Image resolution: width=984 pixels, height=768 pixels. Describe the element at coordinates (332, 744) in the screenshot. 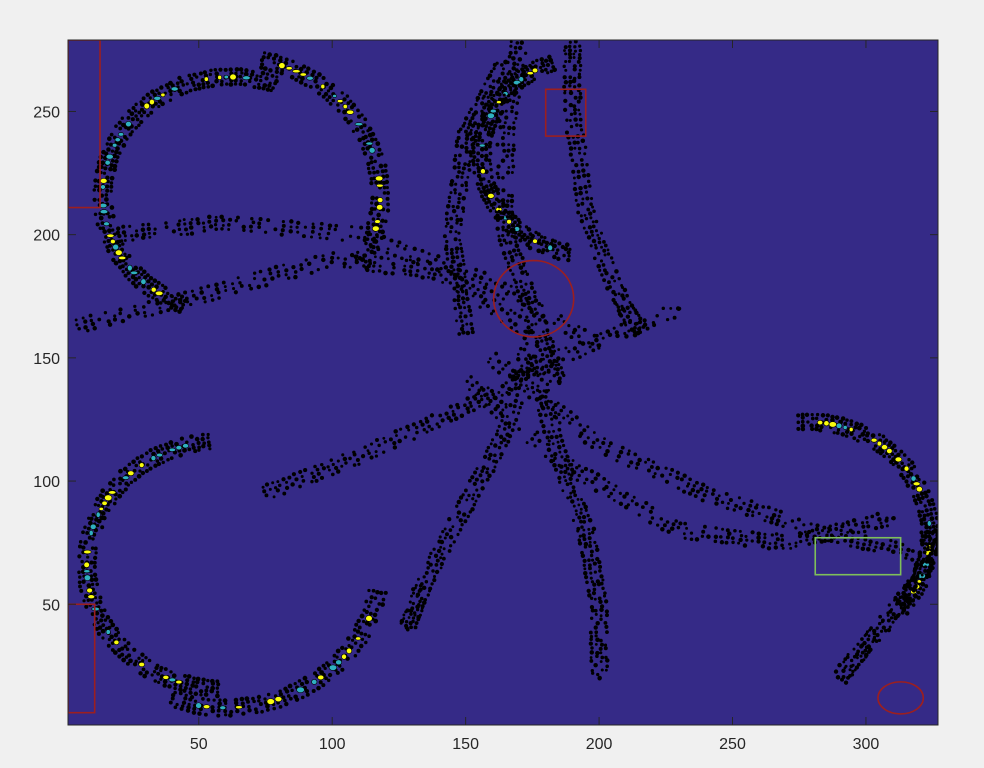

I see `x-tick-label: 100` at that location.